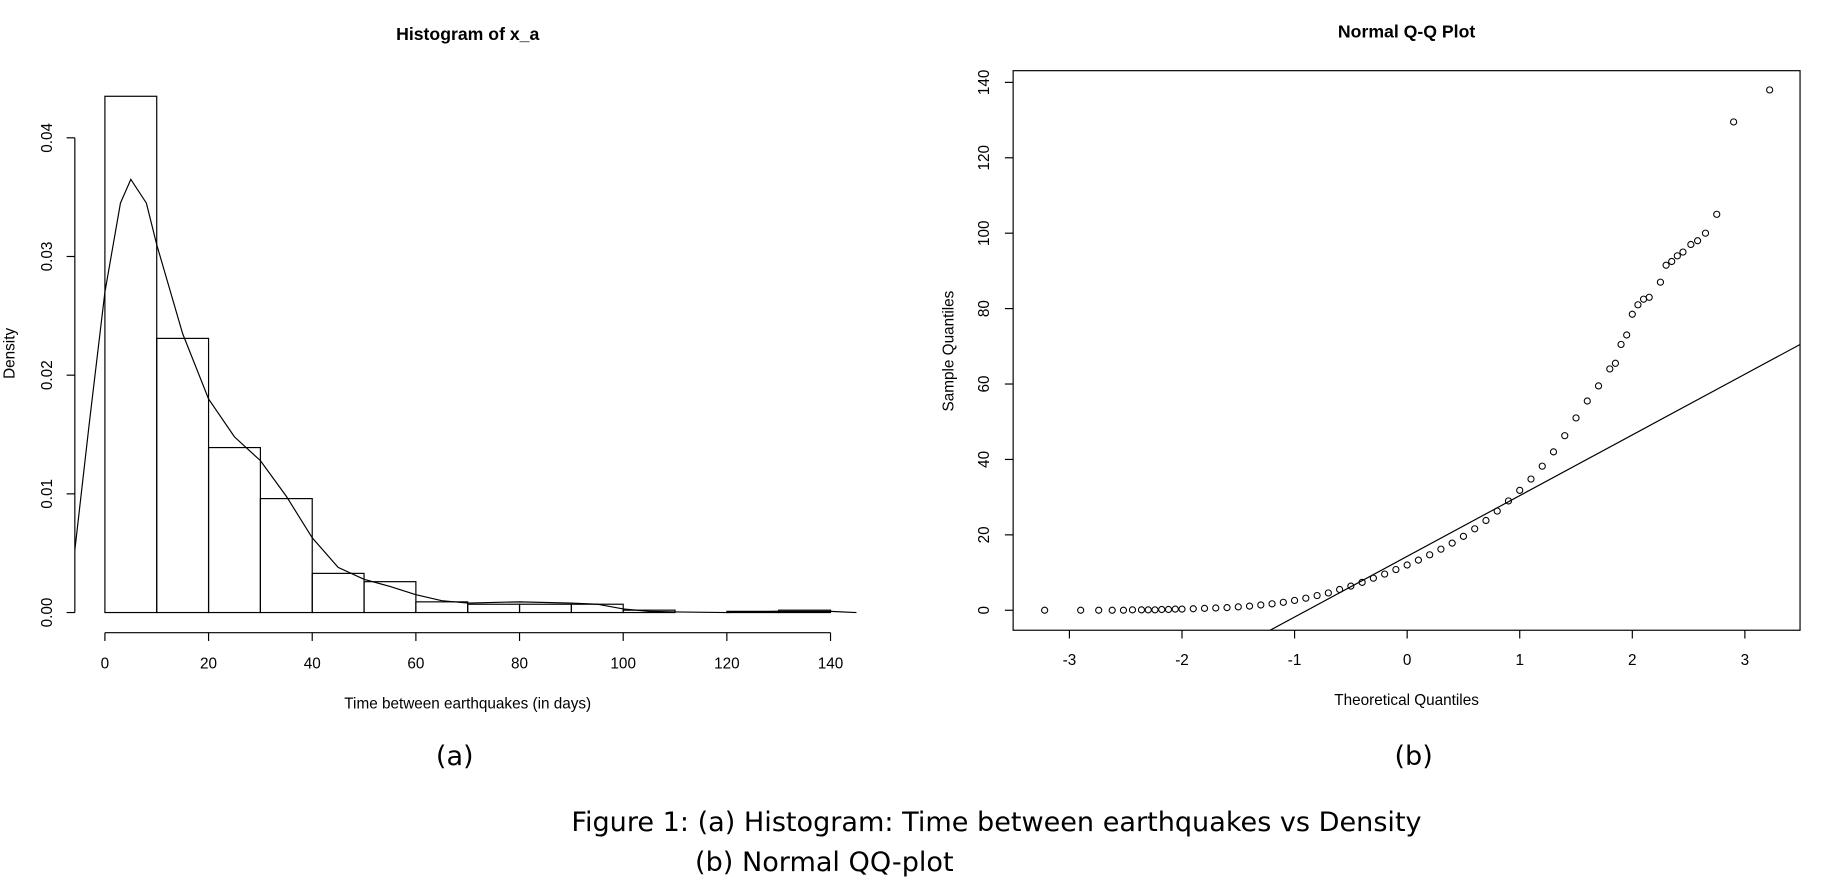  I want to click on y-tick-label: 0.00, so click(47, 613).